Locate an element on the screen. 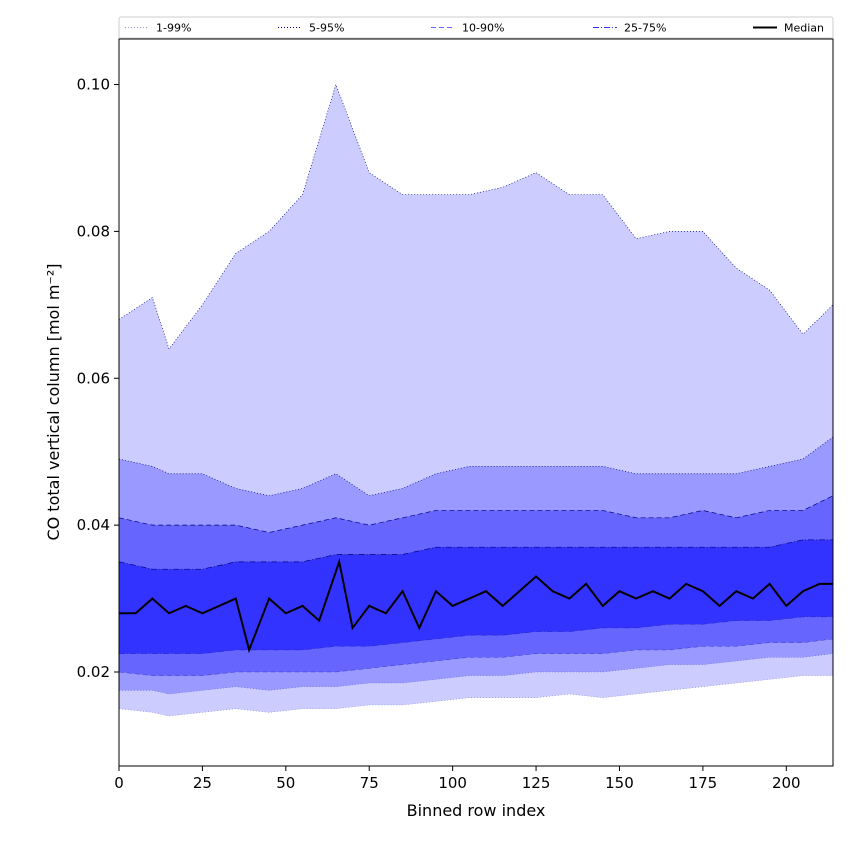 The width and height of the screenshot is (850, 850). band-5-95-lower-edge is located at coordinates (476, 674).